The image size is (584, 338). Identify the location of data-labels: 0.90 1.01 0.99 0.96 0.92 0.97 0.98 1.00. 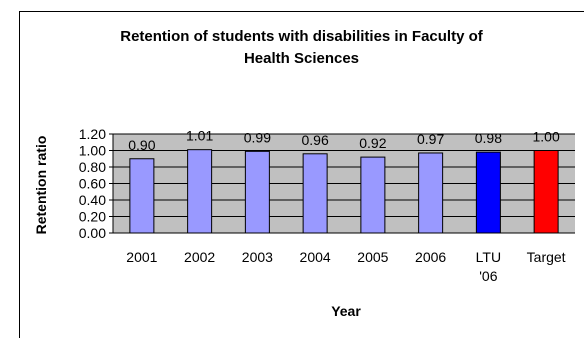
(344, 140).